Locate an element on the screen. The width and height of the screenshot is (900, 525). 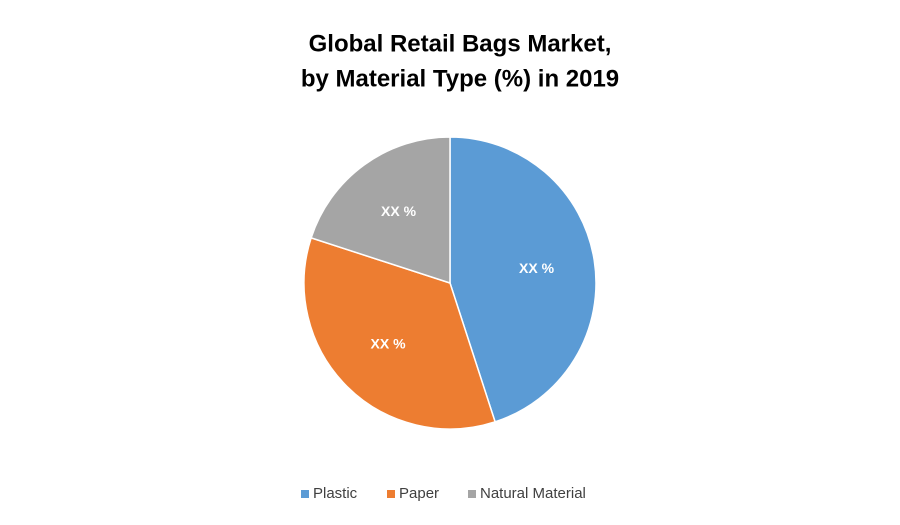
legend-label: Plastic is located at coordinates (335, 493).